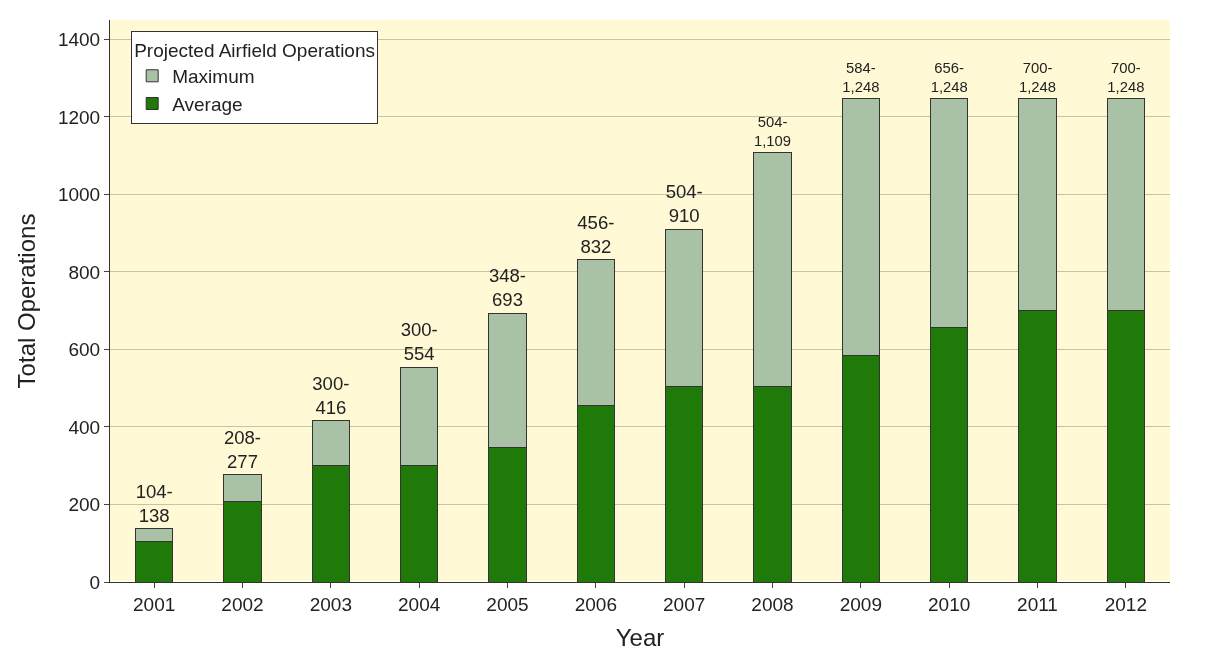 The width and height of the screenshot is (1210, 659). Describe the element at coordinates (79, 117) in the screenshot. I see `y-tick-label: 1200` at that location.